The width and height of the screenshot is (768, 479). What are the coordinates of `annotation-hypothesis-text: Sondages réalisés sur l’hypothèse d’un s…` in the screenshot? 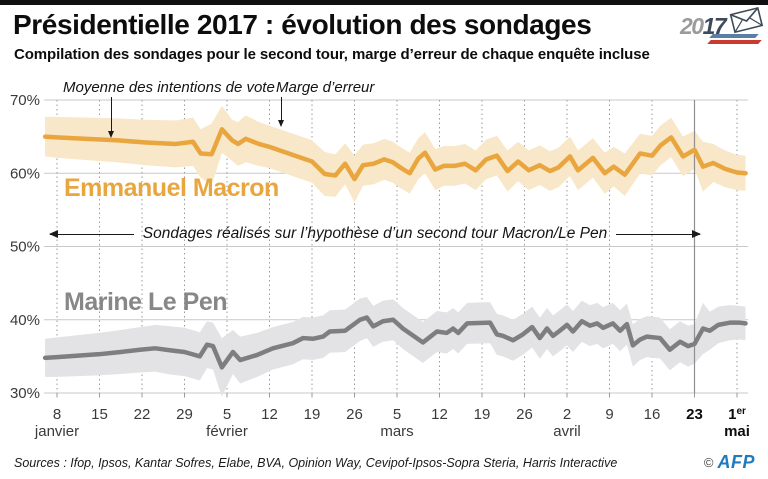 It's located at (375, 233).